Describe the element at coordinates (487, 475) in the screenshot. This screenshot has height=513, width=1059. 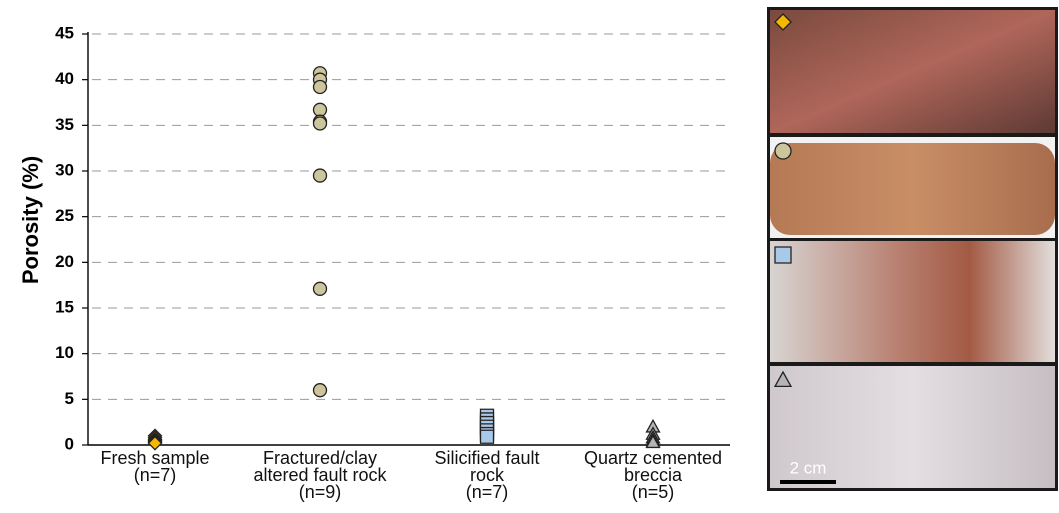
I see `x-tick-label: Silicified fault rock (n=7)` at that location.